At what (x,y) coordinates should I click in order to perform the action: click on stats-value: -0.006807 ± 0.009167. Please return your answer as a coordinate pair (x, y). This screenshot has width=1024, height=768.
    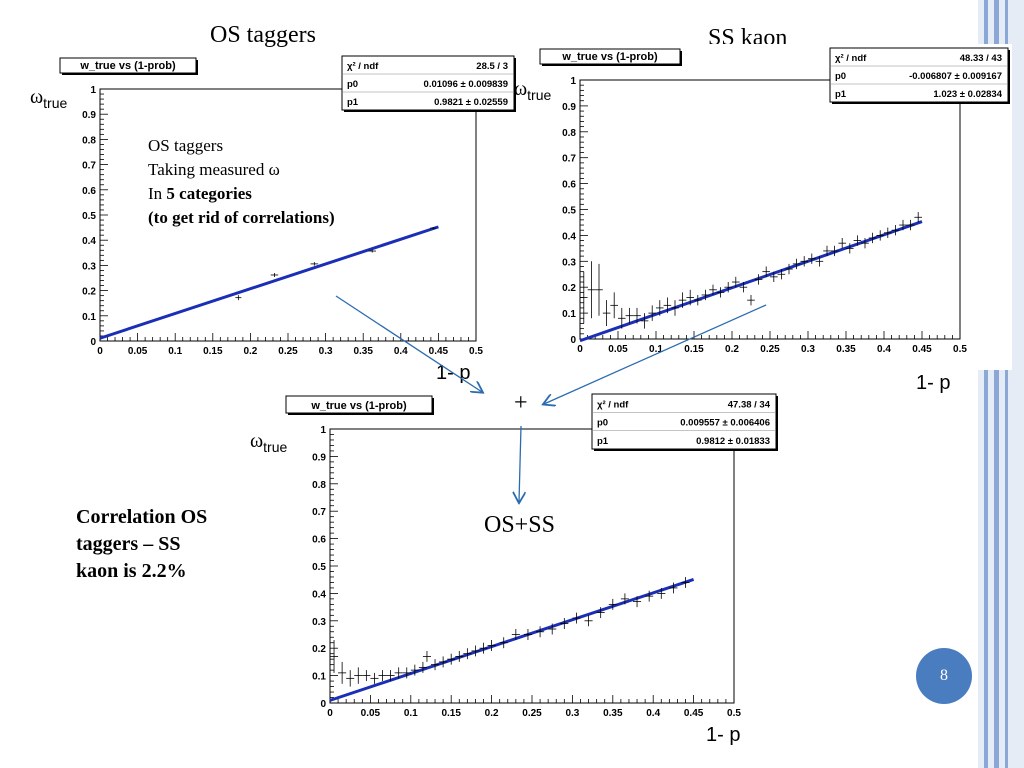
    Looking at the image, I should click on (955, 76).